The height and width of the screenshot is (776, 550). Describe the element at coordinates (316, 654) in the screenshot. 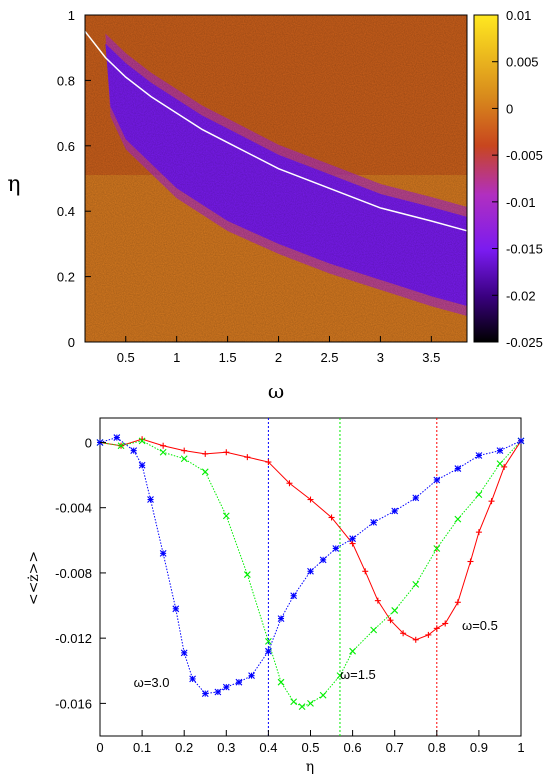

I see `series-annotations: ω=3.0 ω=1.5 ω=0.5` at that location.